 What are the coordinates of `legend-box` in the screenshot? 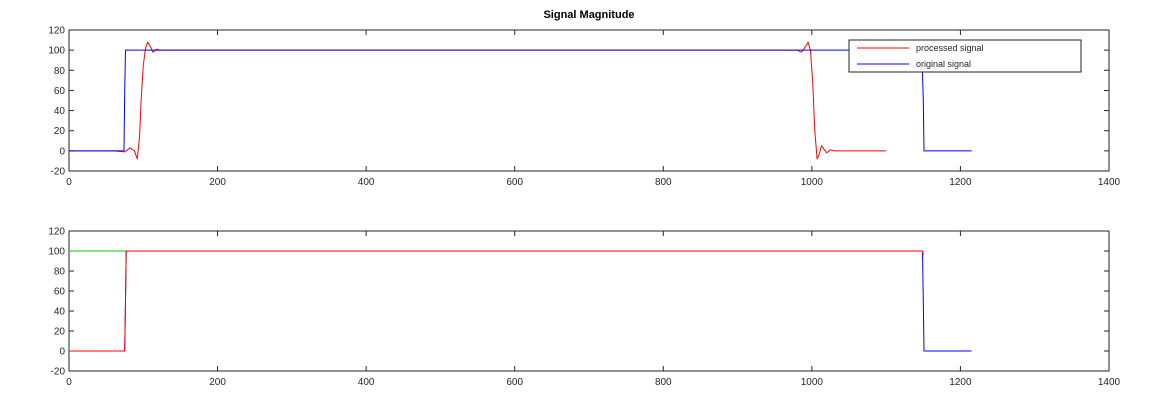 It's located at (965, 56).